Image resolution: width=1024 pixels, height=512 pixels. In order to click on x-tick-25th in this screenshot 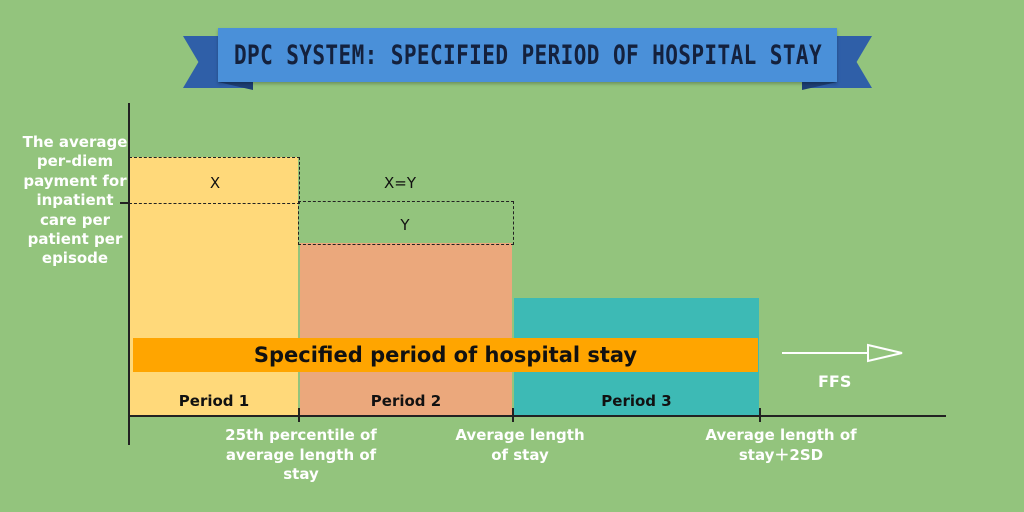, I will do `click(299, 415)`.